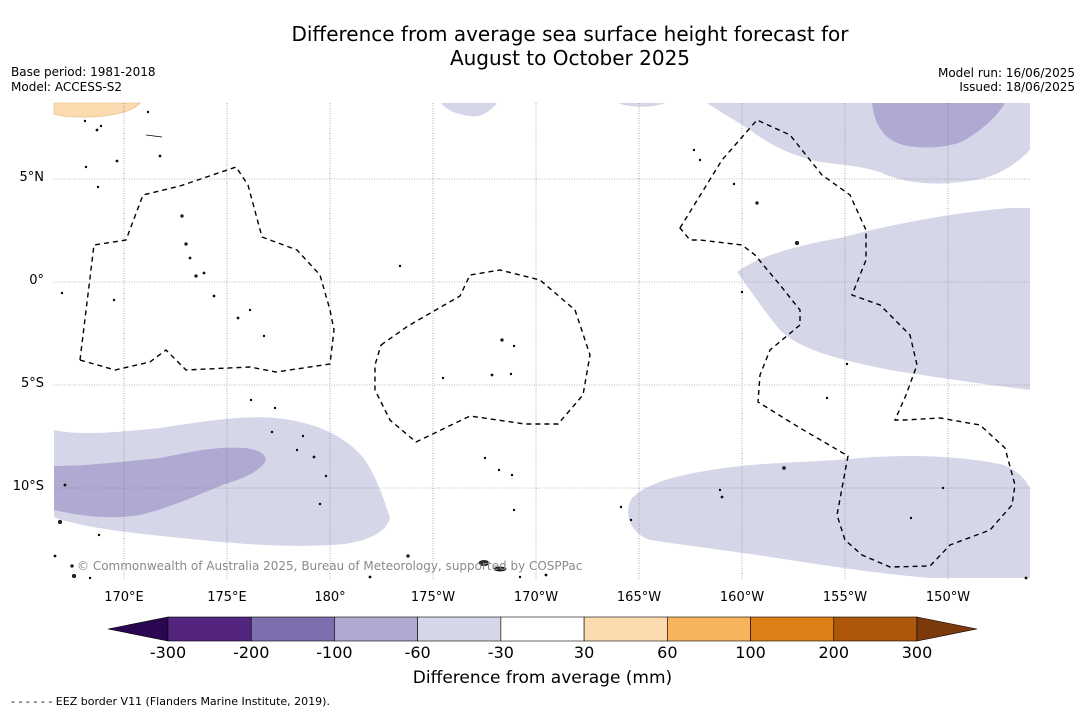  I want to click on colorbar-extend-high, so click(947, 629).